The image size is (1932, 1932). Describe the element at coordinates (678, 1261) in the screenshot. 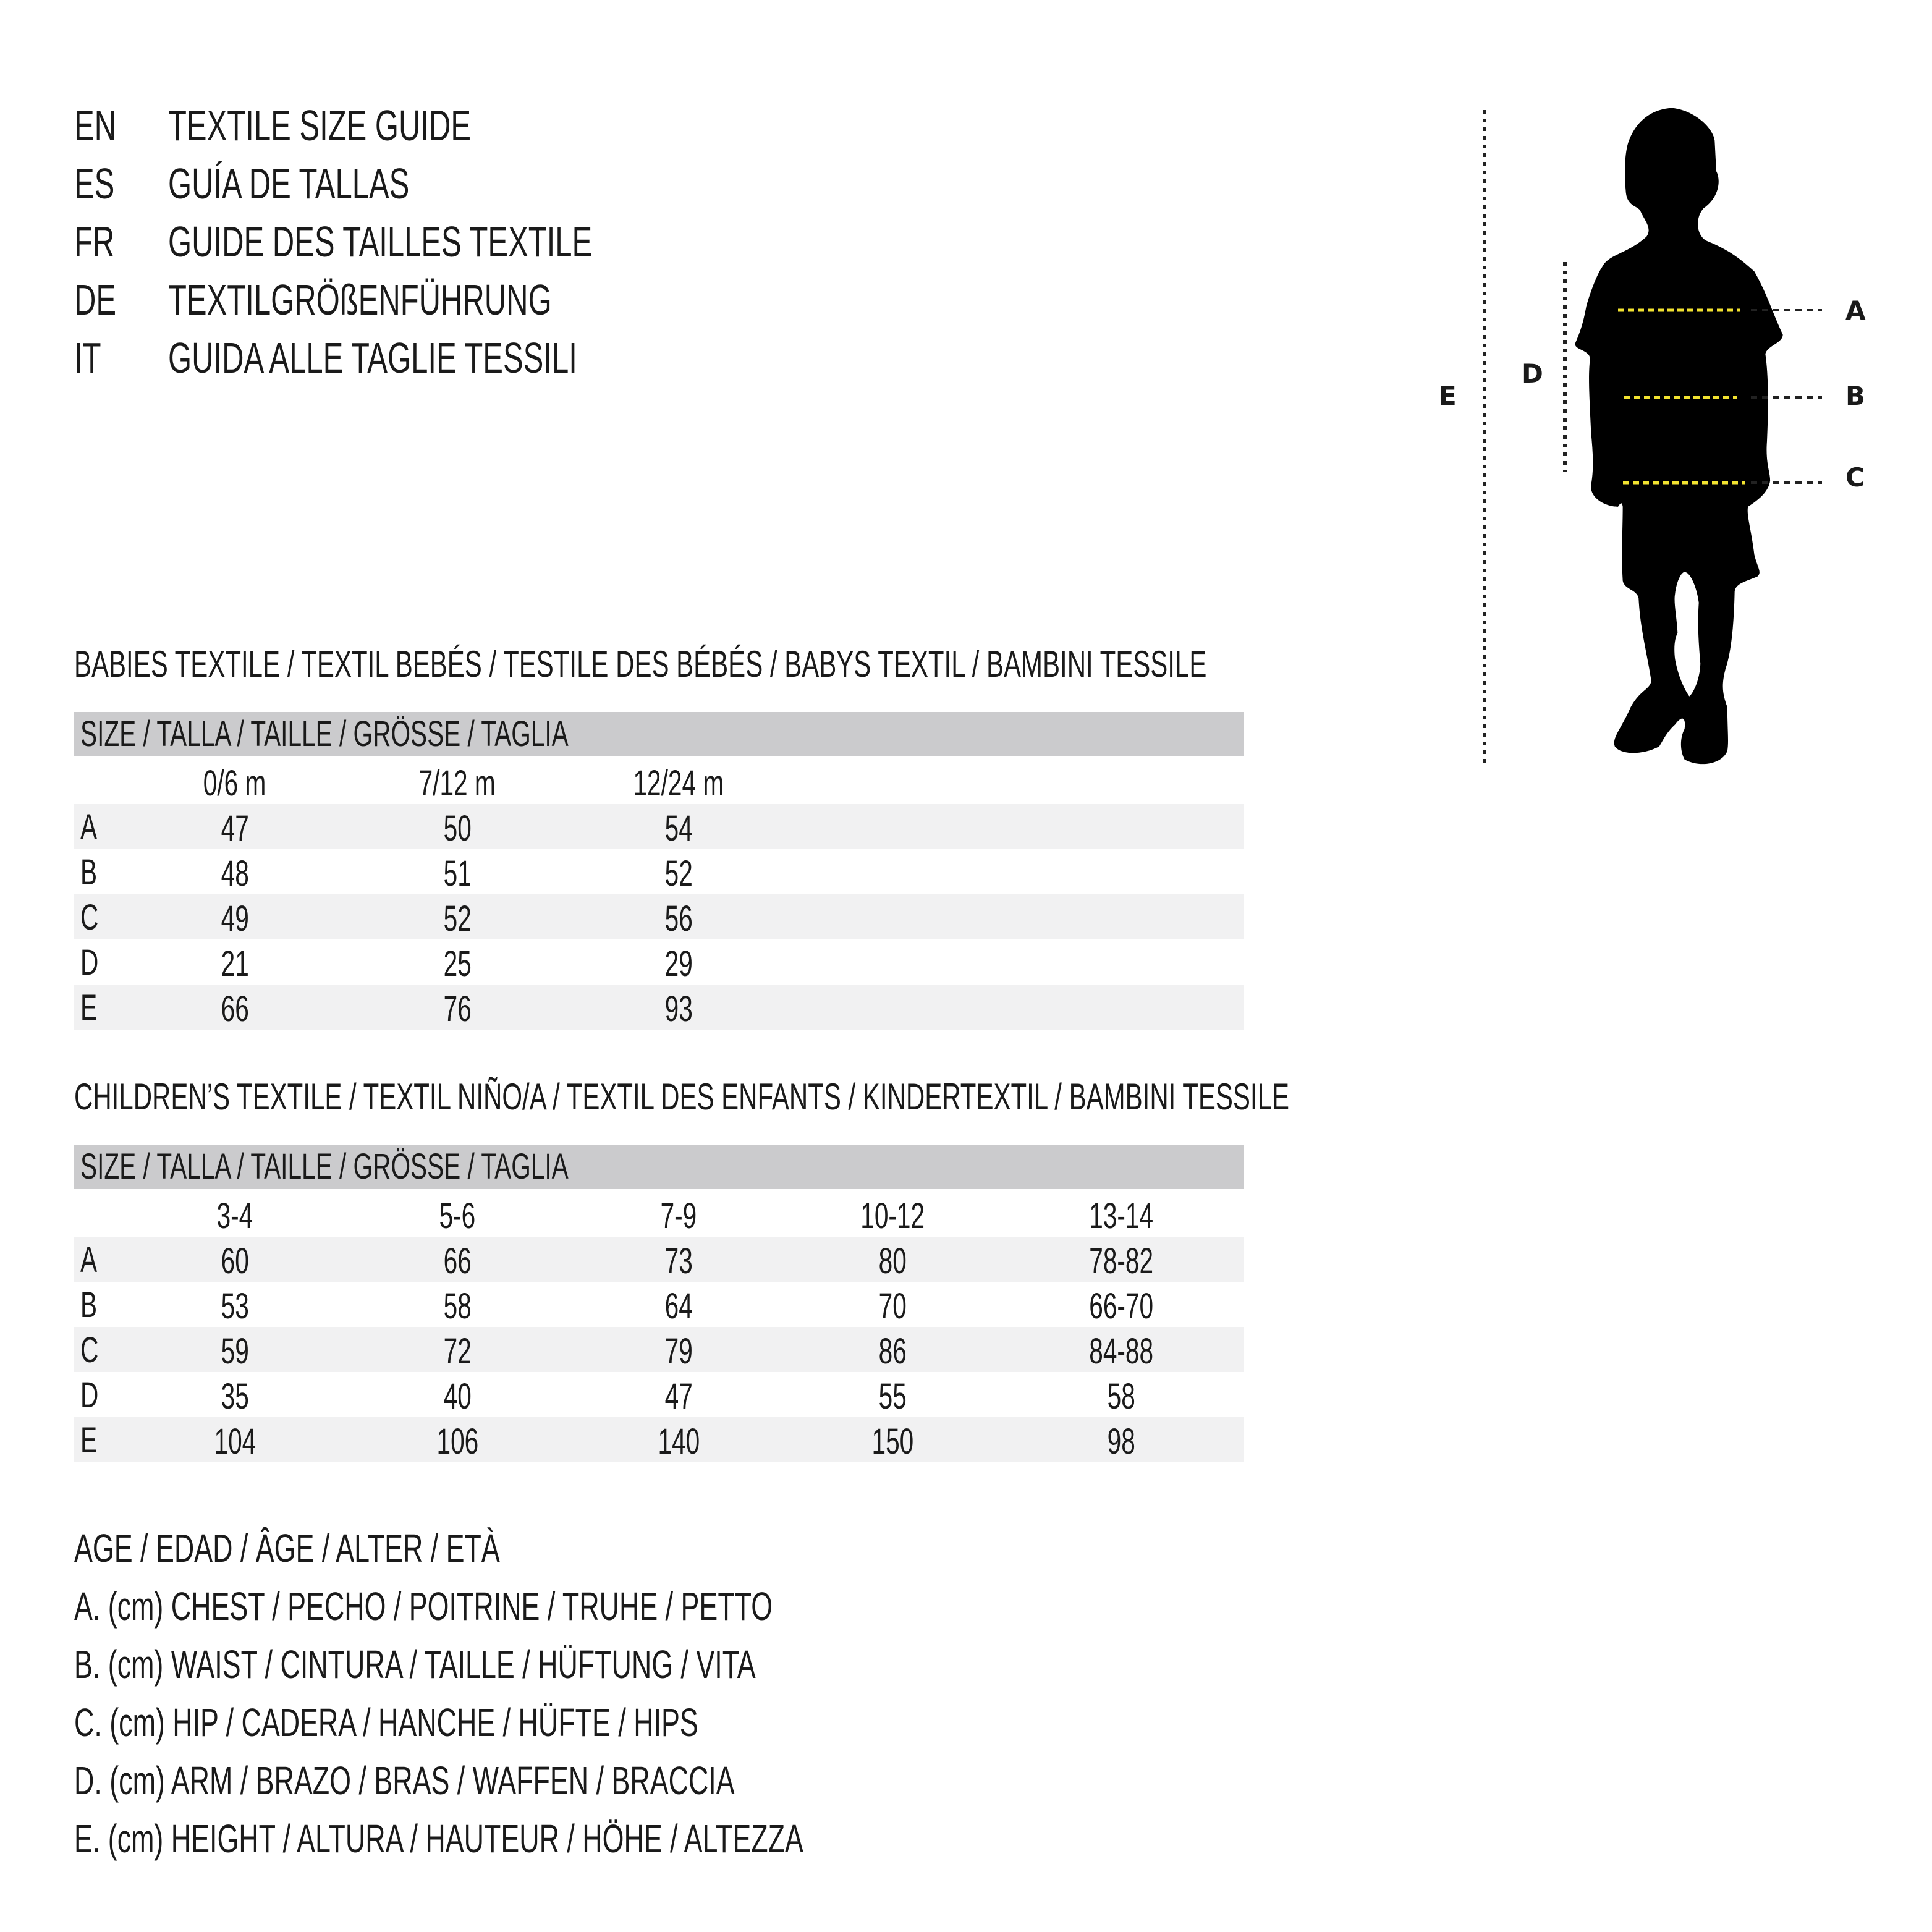

I see `table-cell-text: 73` at that location.